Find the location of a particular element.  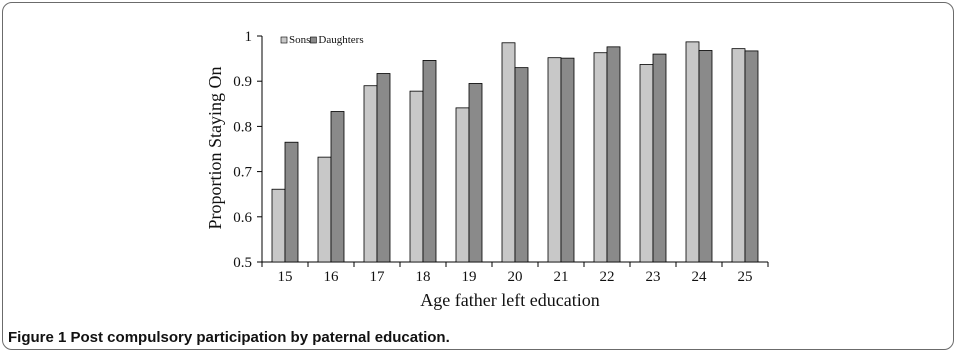

x-tick-label: 20 is located at coordinates (515, 277).